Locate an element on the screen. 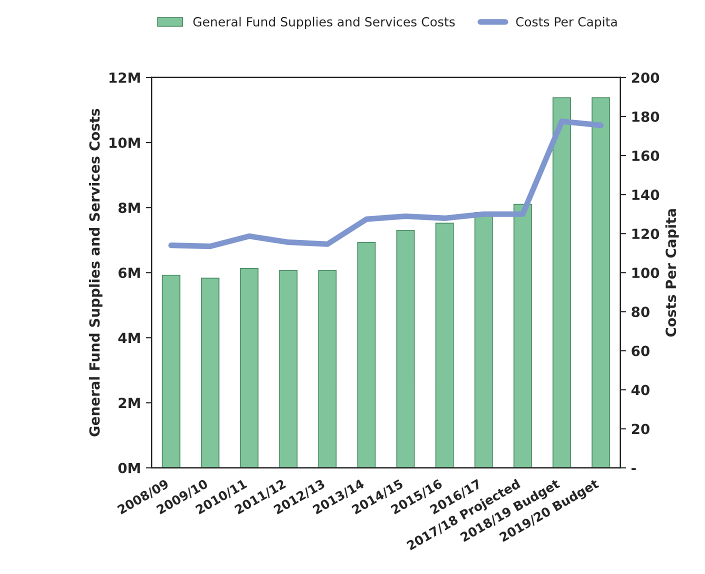 Image resolution: width=705 pixels, height=574 pixels. y2-tick-label: 160 is located at coordinates (646, 156).